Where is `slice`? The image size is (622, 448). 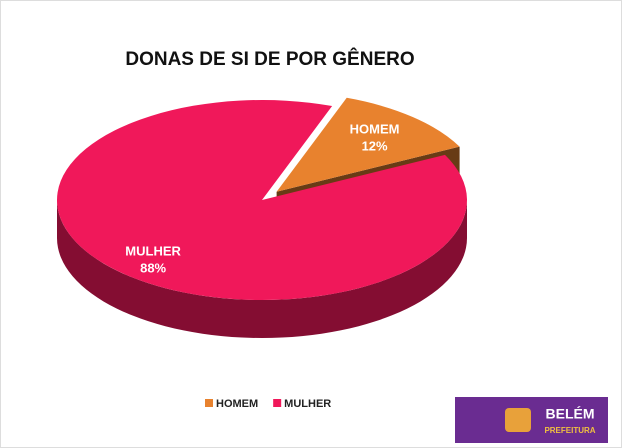
slice is located at coordinates (368, 144).